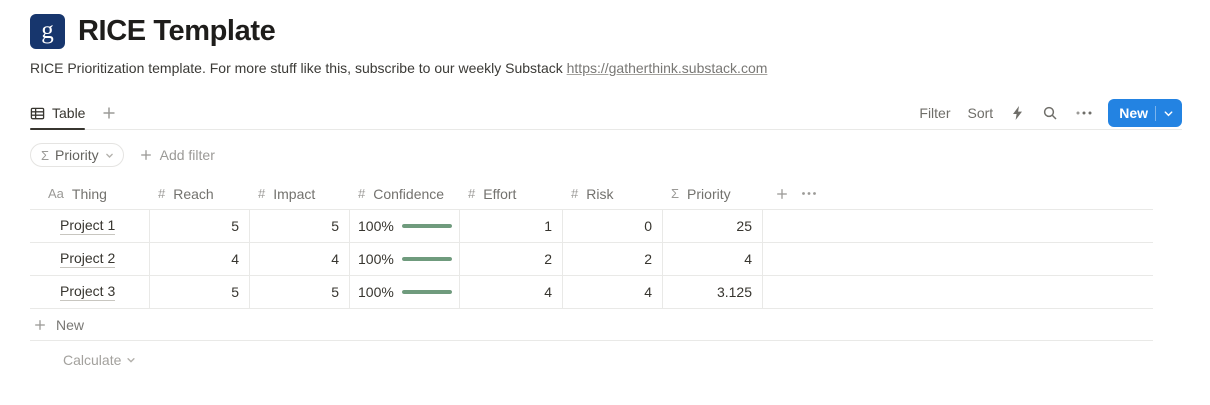  I want to click on column-label: Reach, so click(193, 193).